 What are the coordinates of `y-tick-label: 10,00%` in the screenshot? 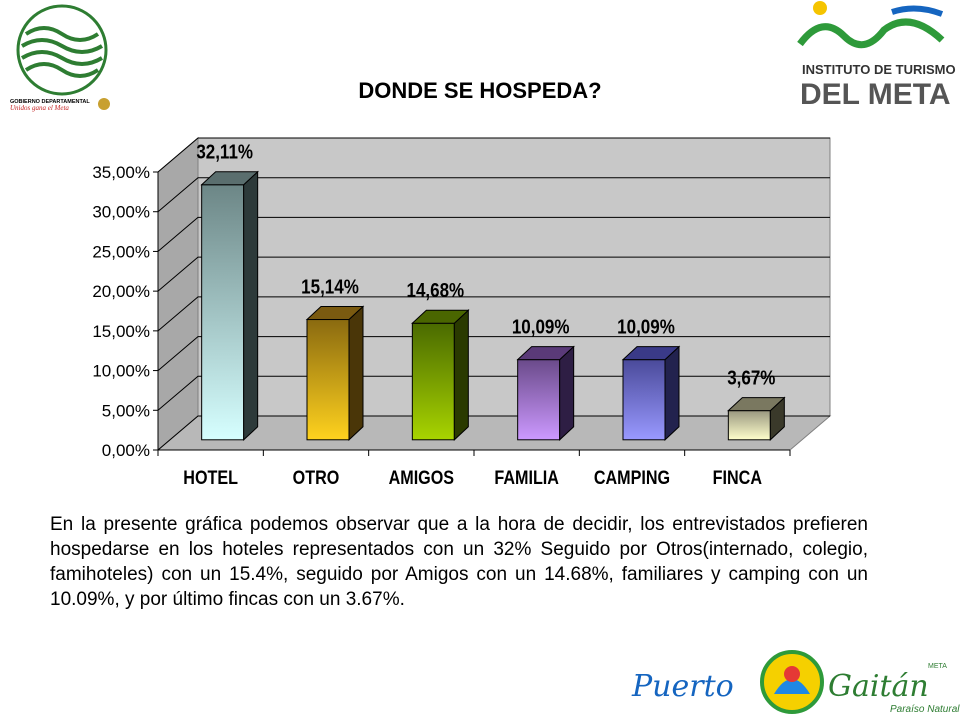 It's located at (121, 371).